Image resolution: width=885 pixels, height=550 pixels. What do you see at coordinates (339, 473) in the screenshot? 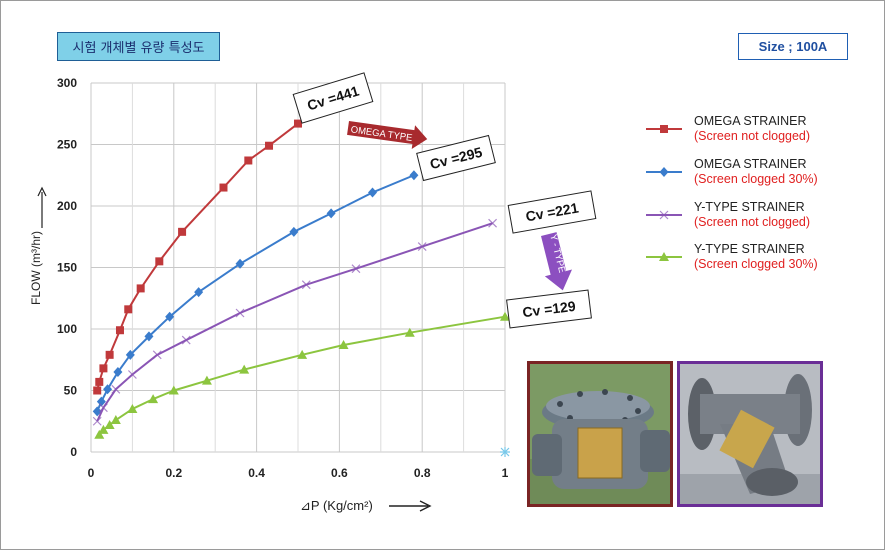
I see `x-tick-label: 0.6` at bounding box center [339, 473].